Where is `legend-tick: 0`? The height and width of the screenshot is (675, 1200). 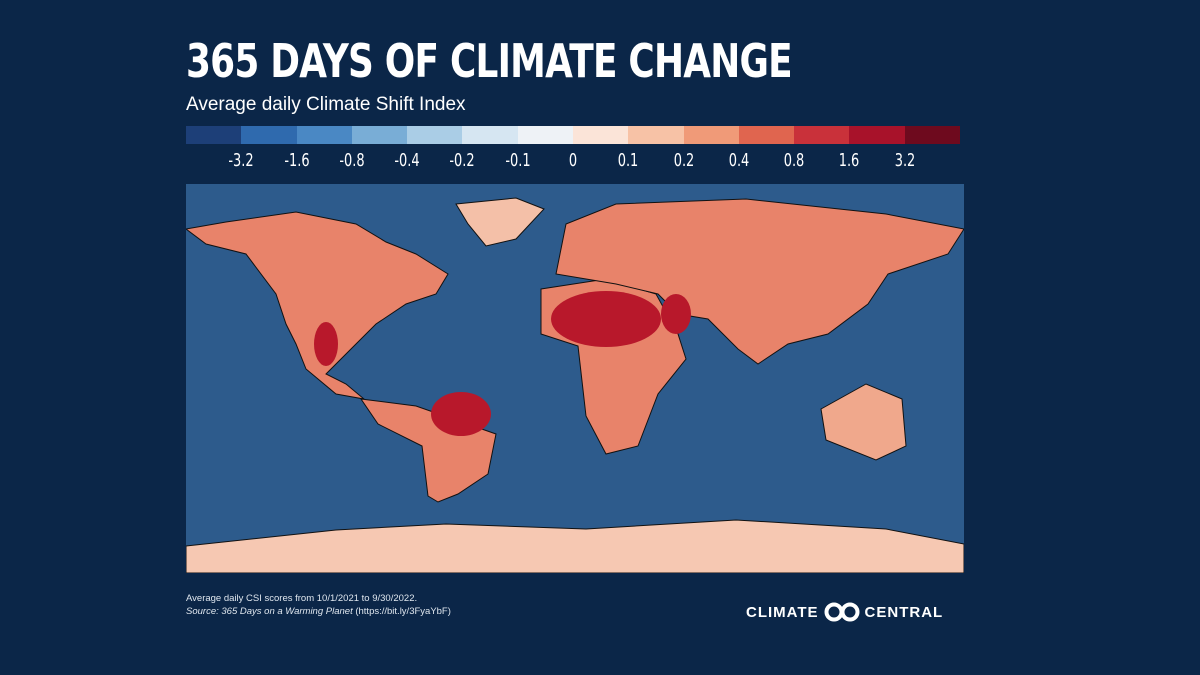
legend-tick: 0 is located at coordinates (573, 160).